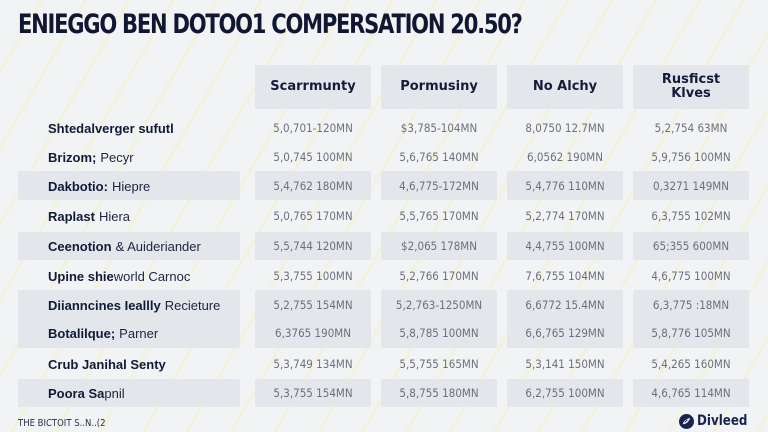 The width and height of the screenshot is (768, 432). I want to click on table-cell: 5,3,755 100MN, so click(313, 276).